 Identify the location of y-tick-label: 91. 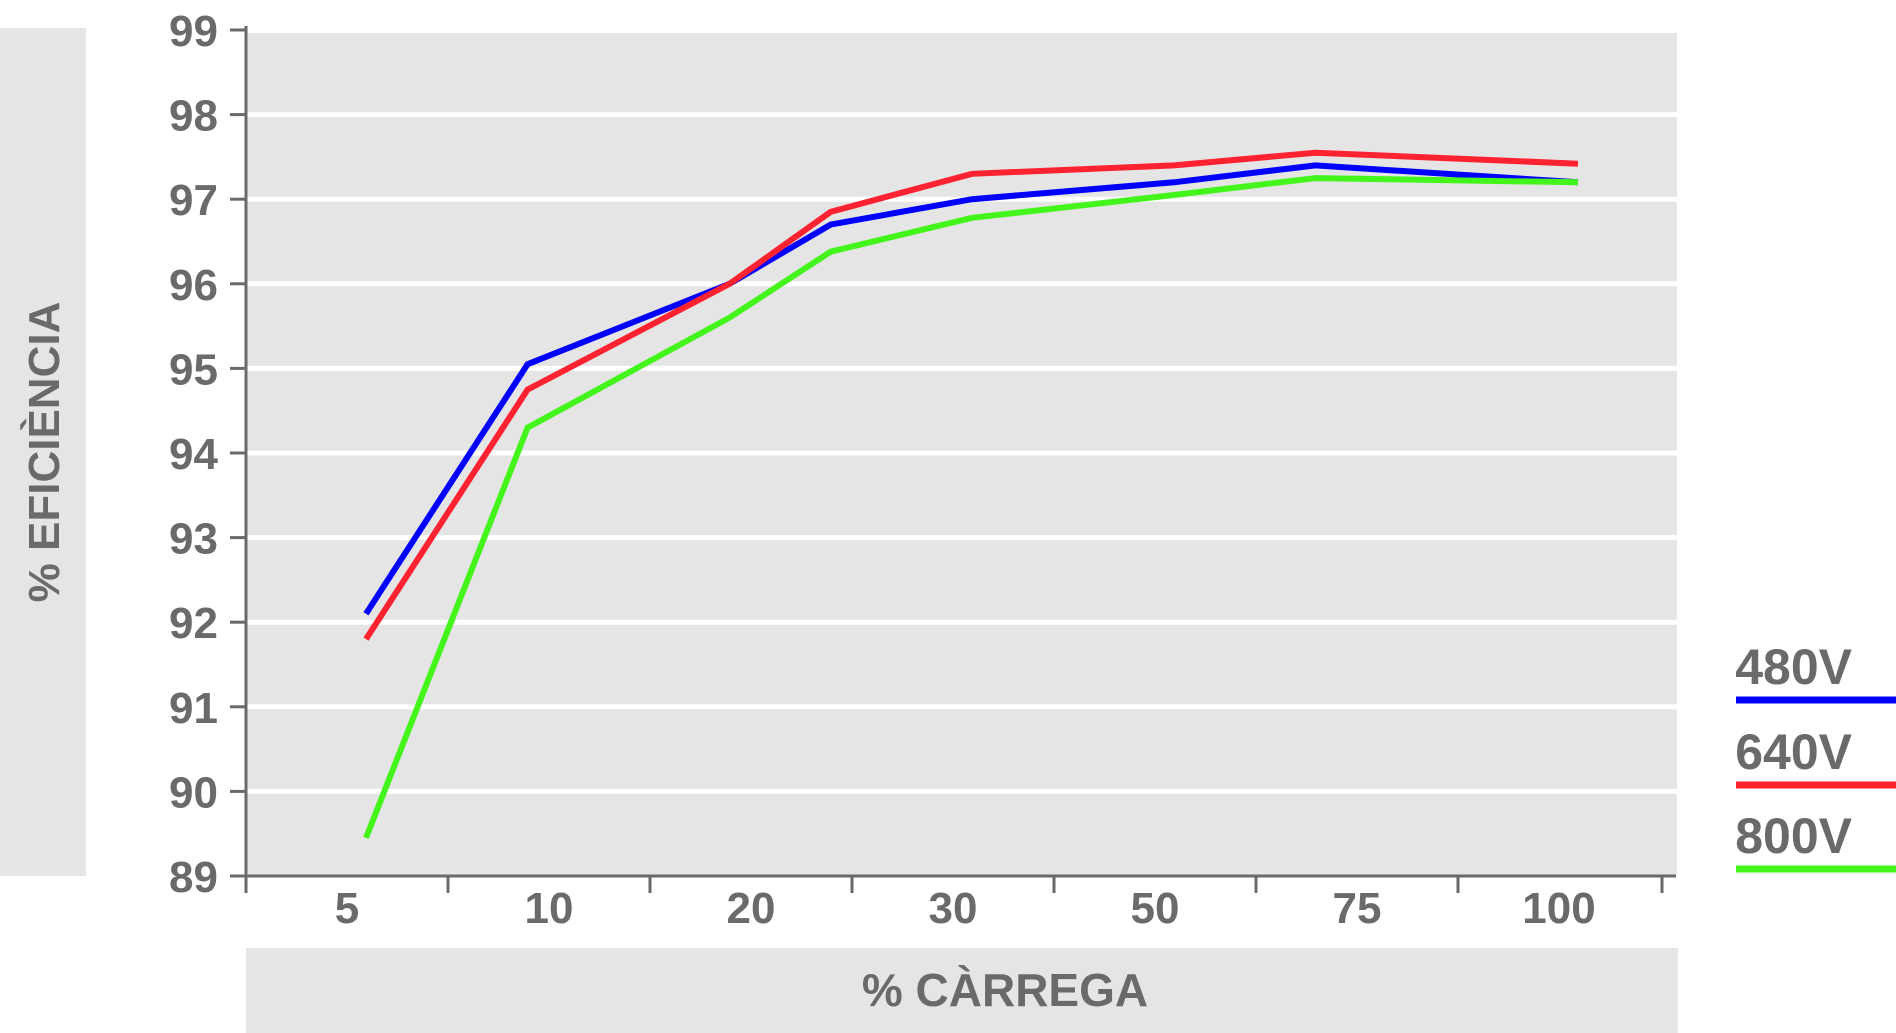
(193, 708).